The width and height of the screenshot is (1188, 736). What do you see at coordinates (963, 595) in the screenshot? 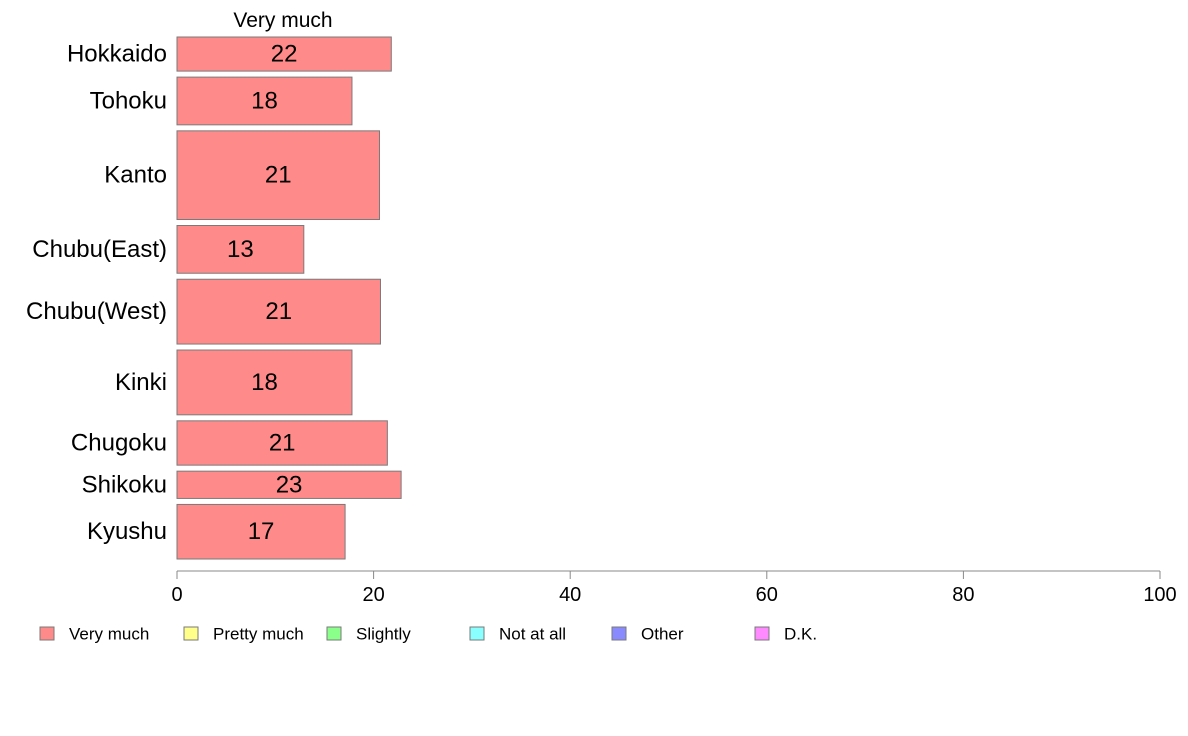
I see `x-tick-label: 80` at bounding box center [963, 595].